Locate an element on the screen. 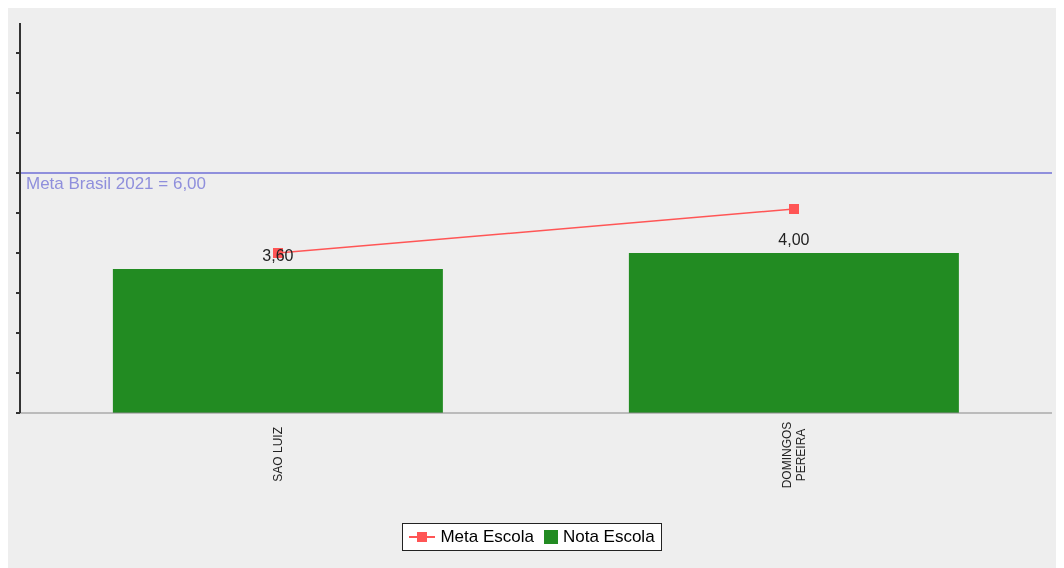  legend-label: Nota Escola is located at coordinates (608, 537).